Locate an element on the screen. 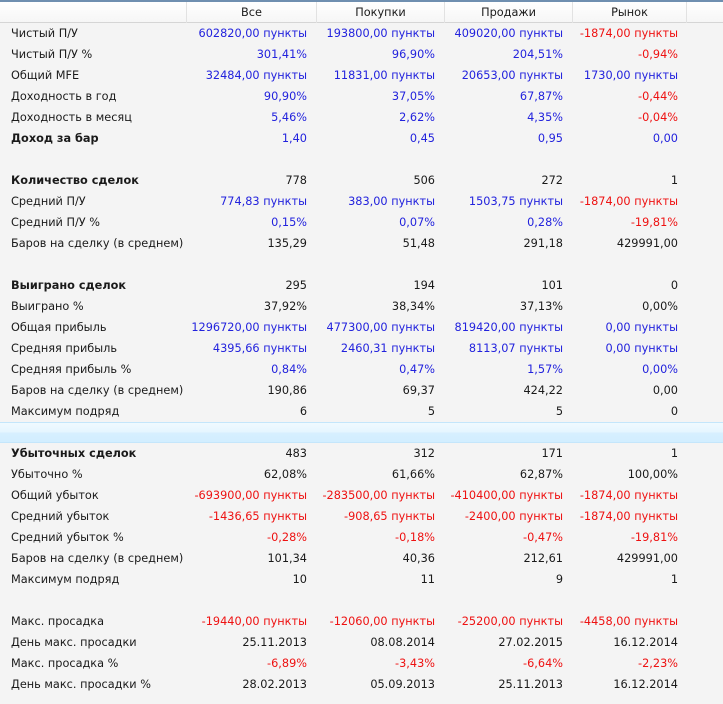 The image size is (723, 704). value-sells: -410400,00 пункты is located at coordinates (506, 495).